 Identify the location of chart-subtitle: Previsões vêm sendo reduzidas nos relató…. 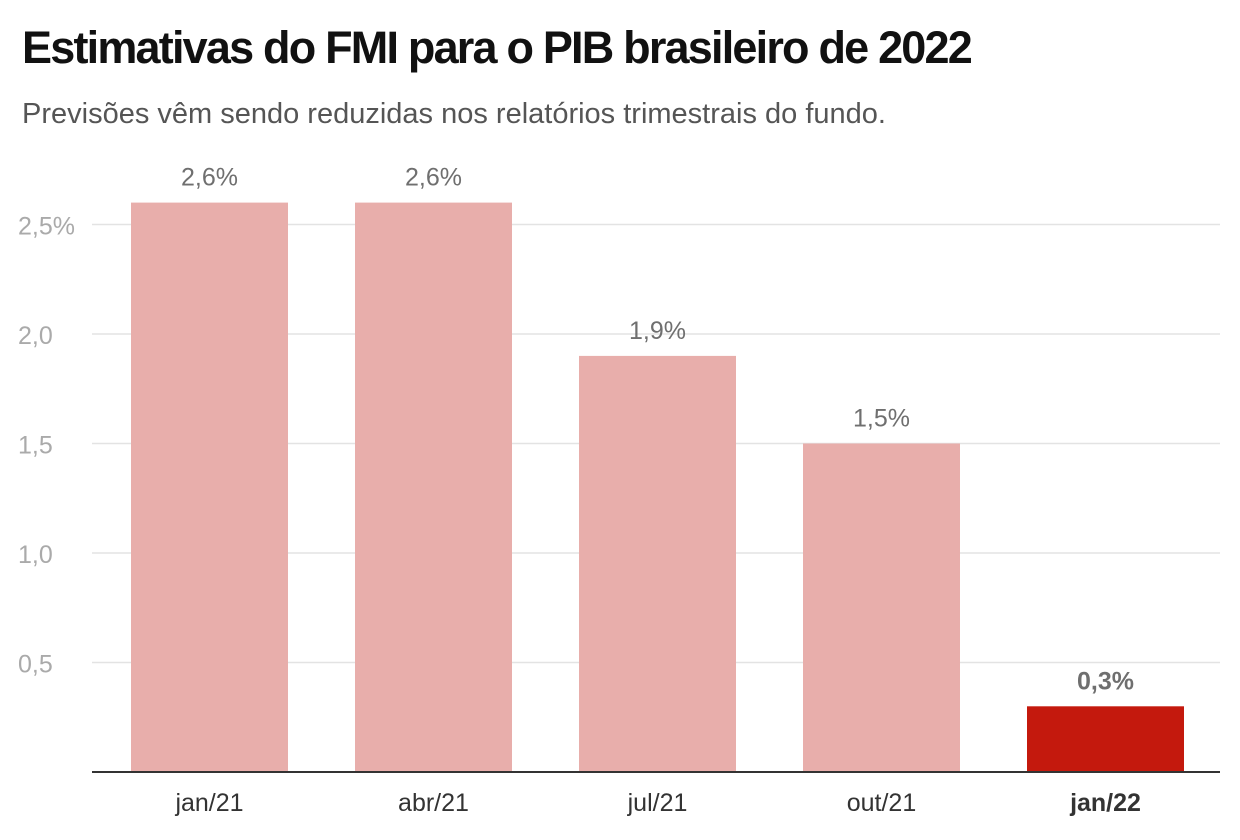
(454, 114).